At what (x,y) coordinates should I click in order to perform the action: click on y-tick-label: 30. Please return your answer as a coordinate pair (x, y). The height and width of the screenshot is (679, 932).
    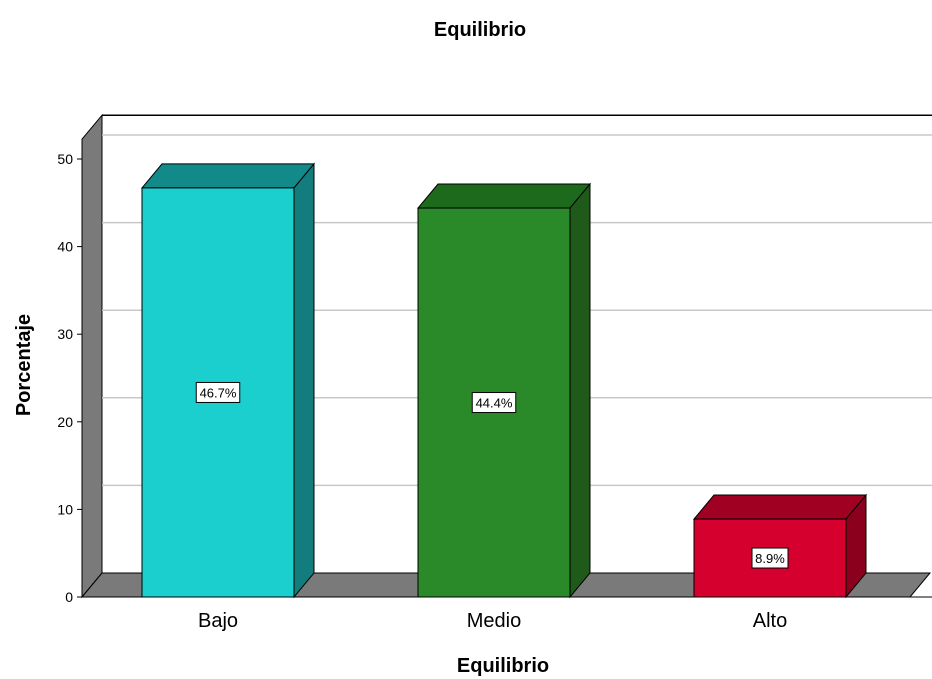
    Looking at the image, I should click on (65, 334).